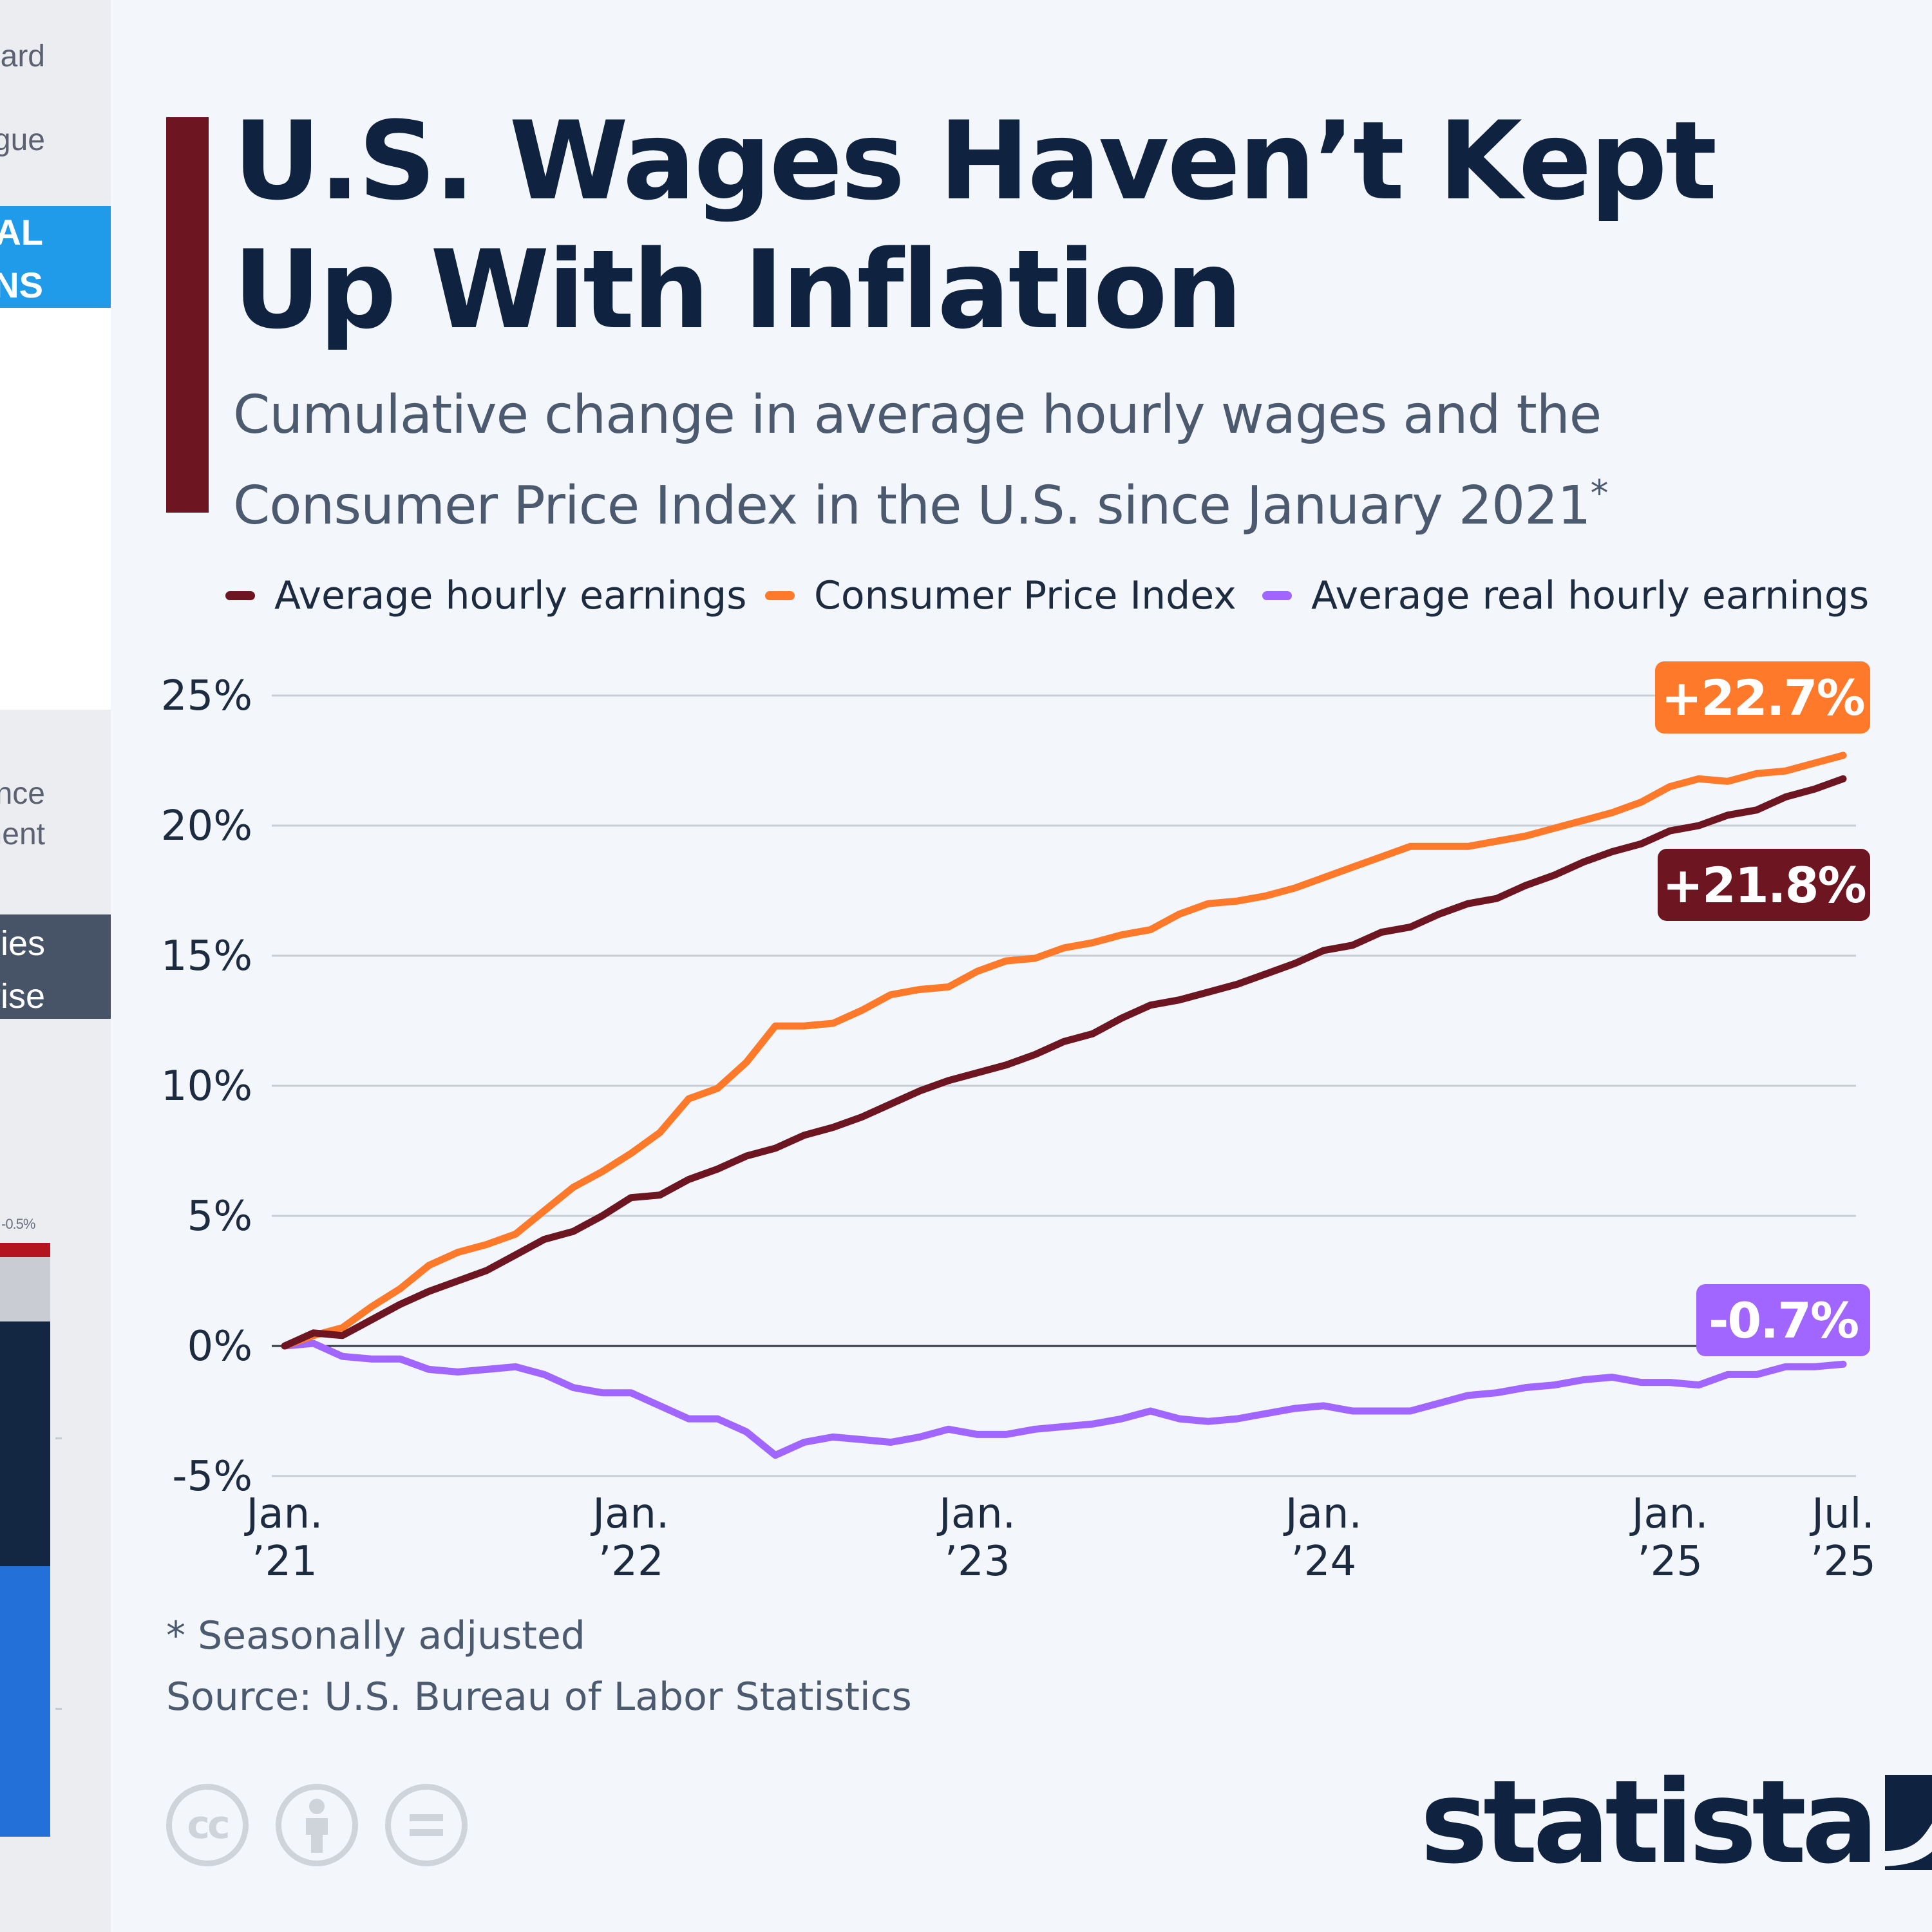 The image size is (1932, 1932). Describe the element at coordinates (1025, 595) in the screenshot. I see `legend-label-cpi: Consumer Price Index` at that location.